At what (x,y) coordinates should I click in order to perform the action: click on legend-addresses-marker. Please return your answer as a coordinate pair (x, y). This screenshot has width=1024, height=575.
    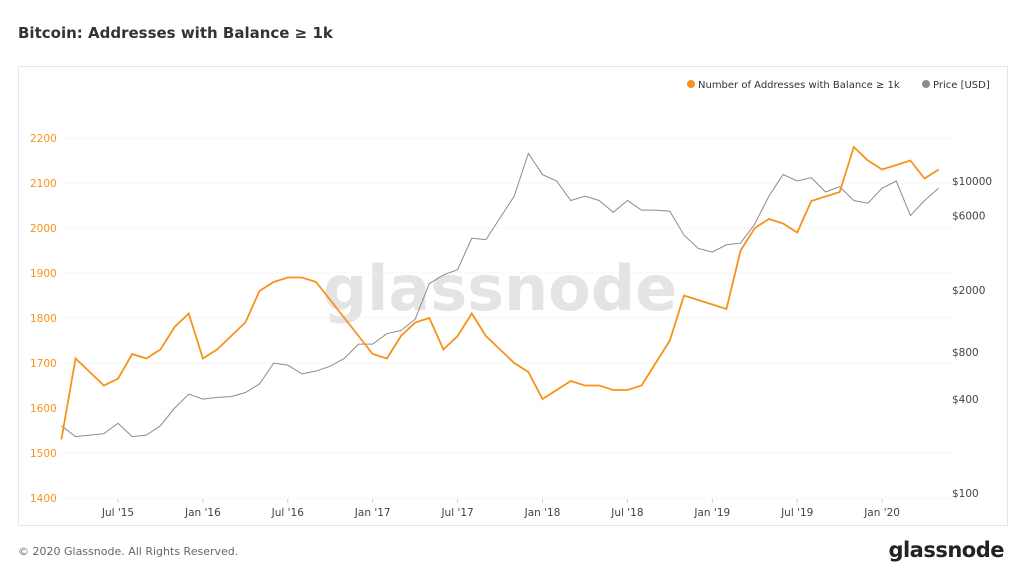
    Looking at the image, I should click on (691, 84).